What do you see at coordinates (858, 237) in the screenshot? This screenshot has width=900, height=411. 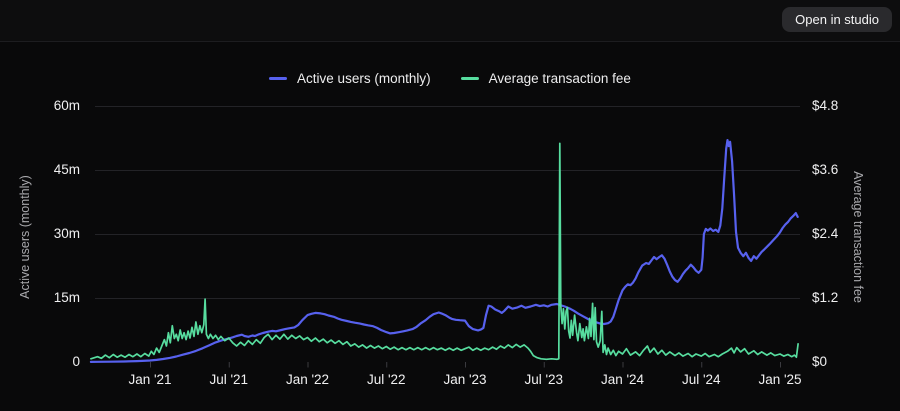 I see `y-axis-title-right: Average transaction fee` at bounding box center [858, 237].